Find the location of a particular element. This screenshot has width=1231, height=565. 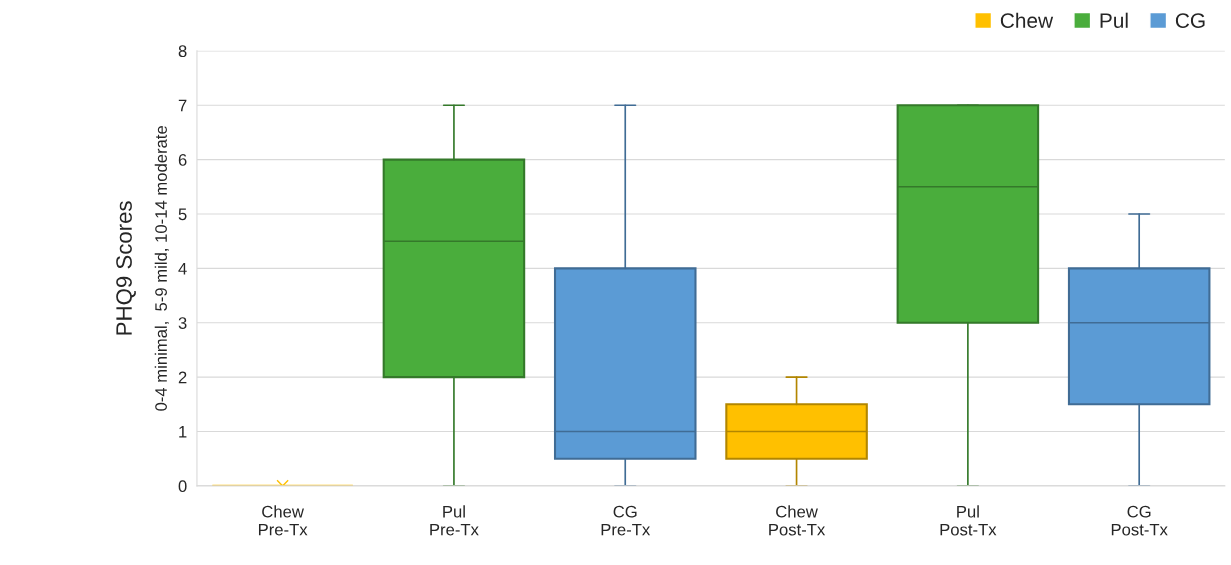

x-tick-label: Pul Pre-Tx is located at coordinates (454, 520).